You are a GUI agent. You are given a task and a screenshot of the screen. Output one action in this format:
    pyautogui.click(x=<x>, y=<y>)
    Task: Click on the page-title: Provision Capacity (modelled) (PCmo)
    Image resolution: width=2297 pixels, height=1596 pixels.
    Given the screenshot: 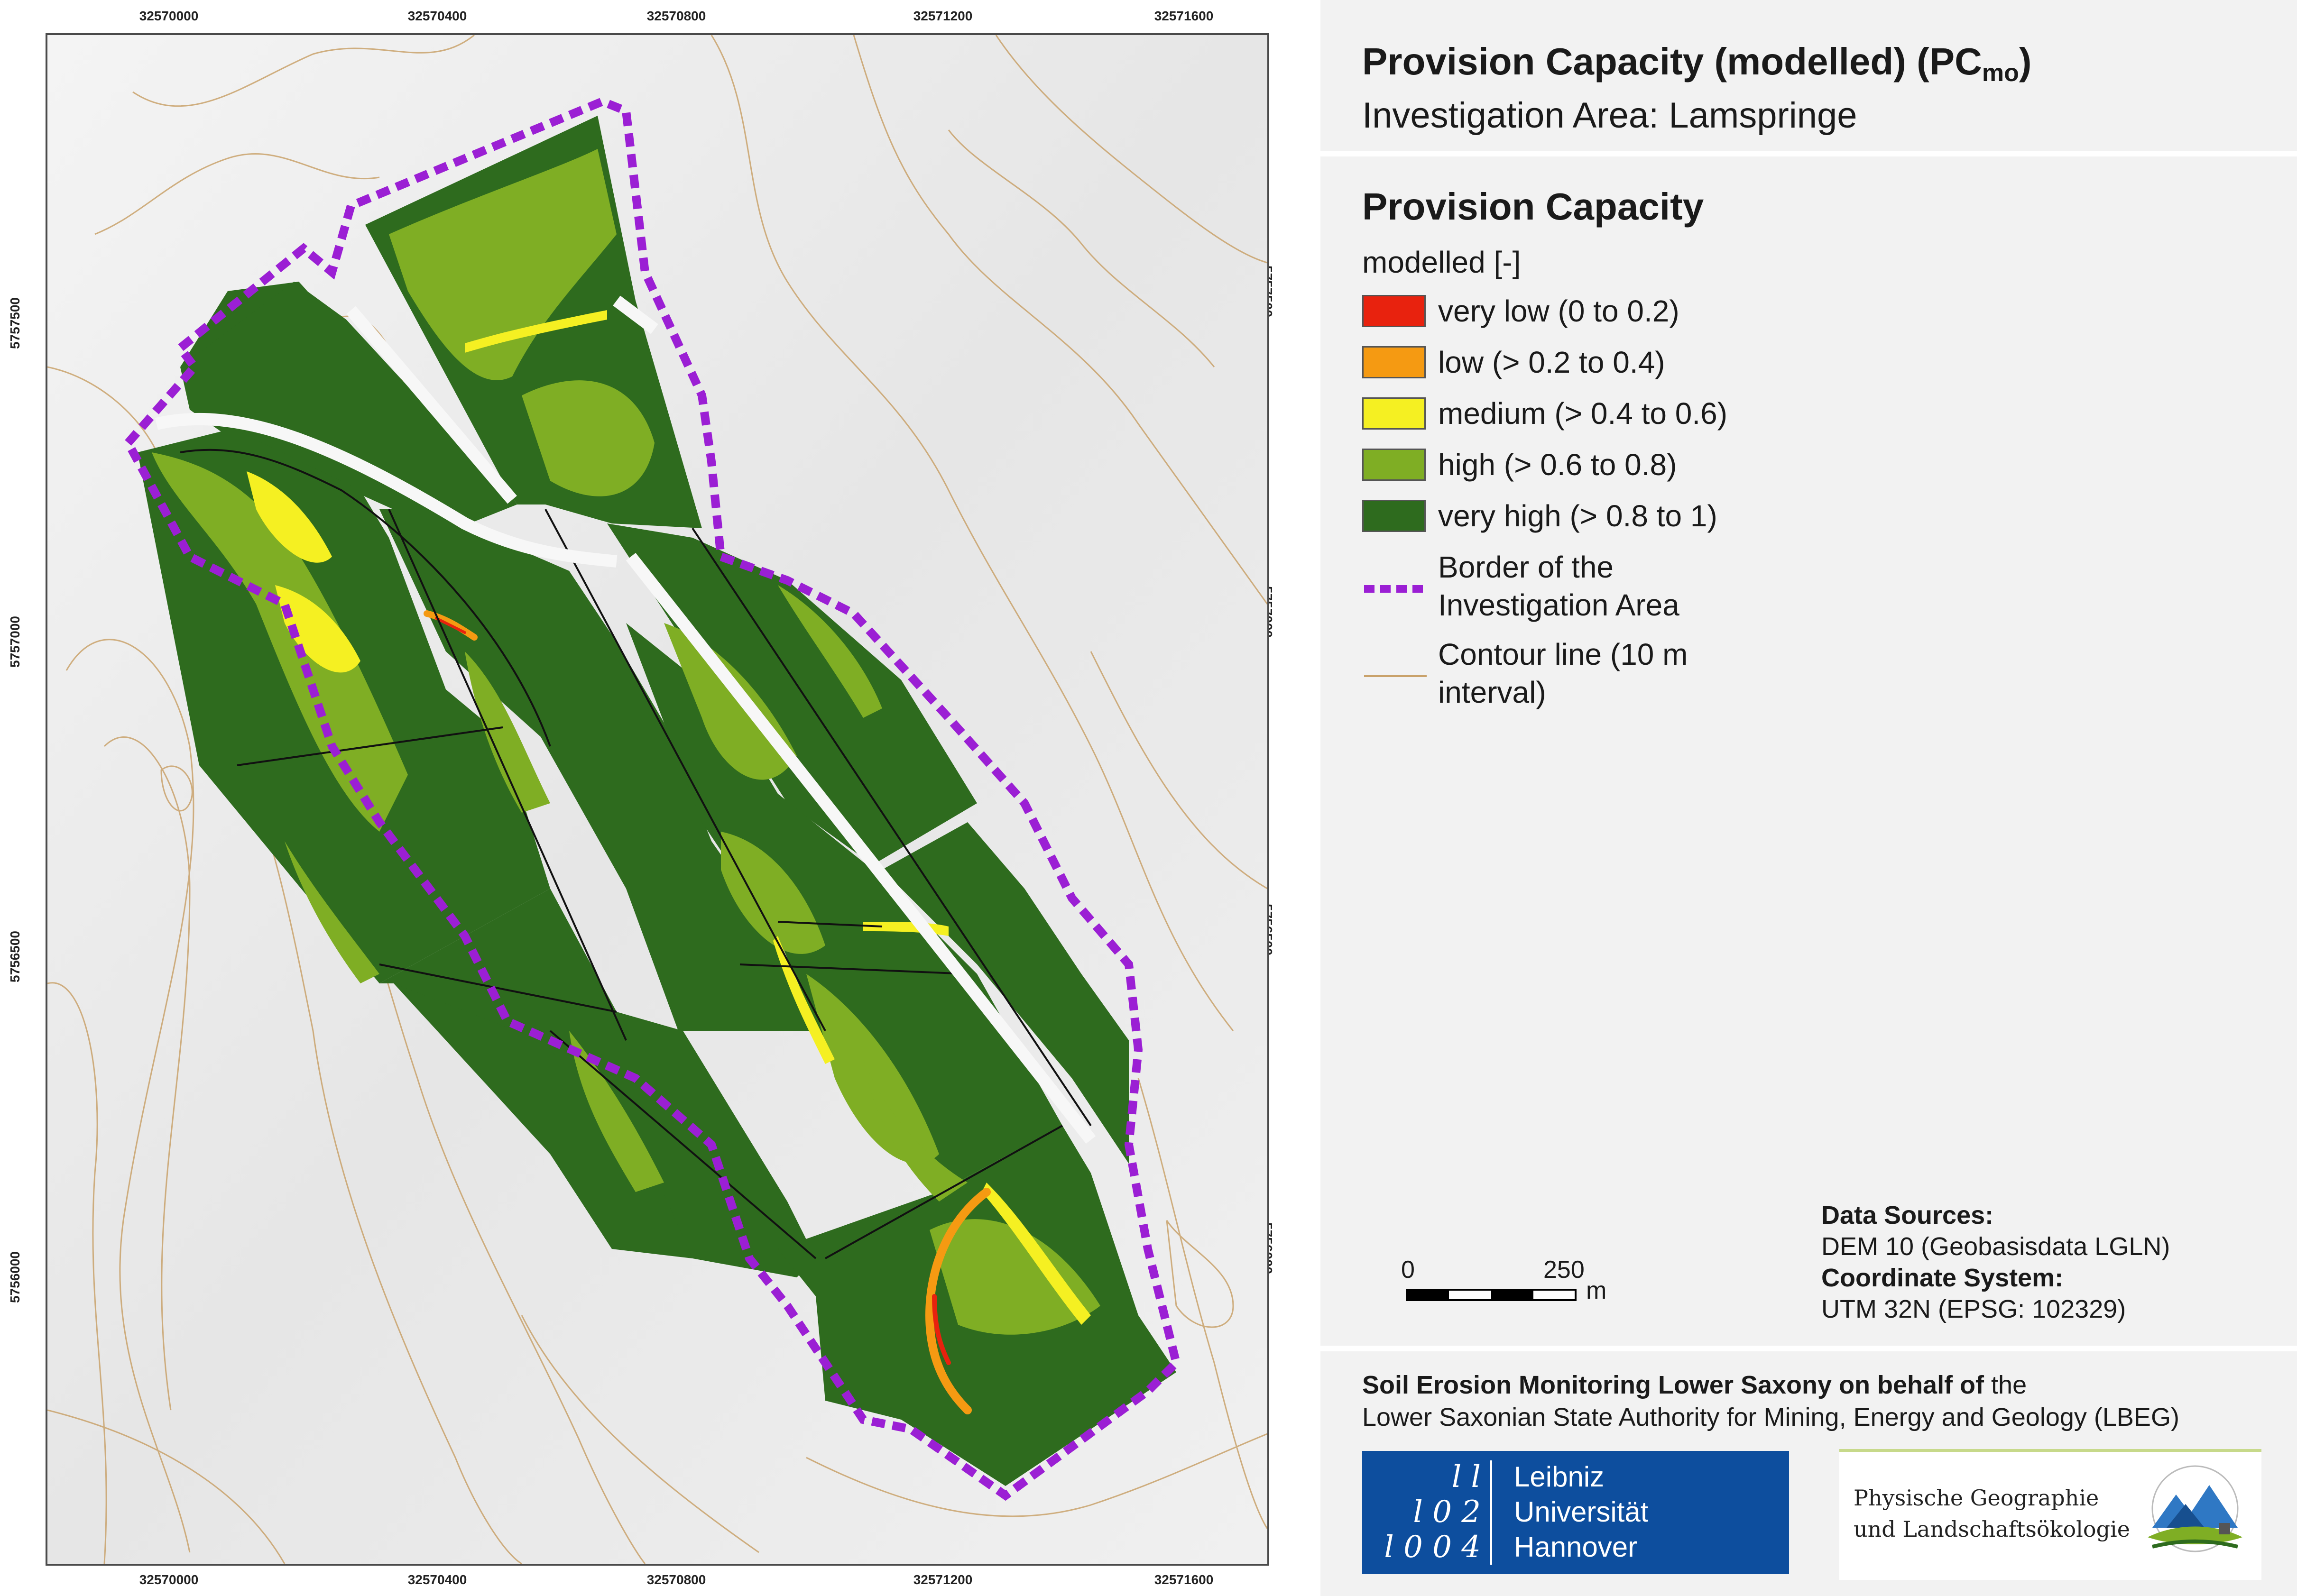 What is the action you would take?
    pyautogui.click(x=1697, y=63)
    